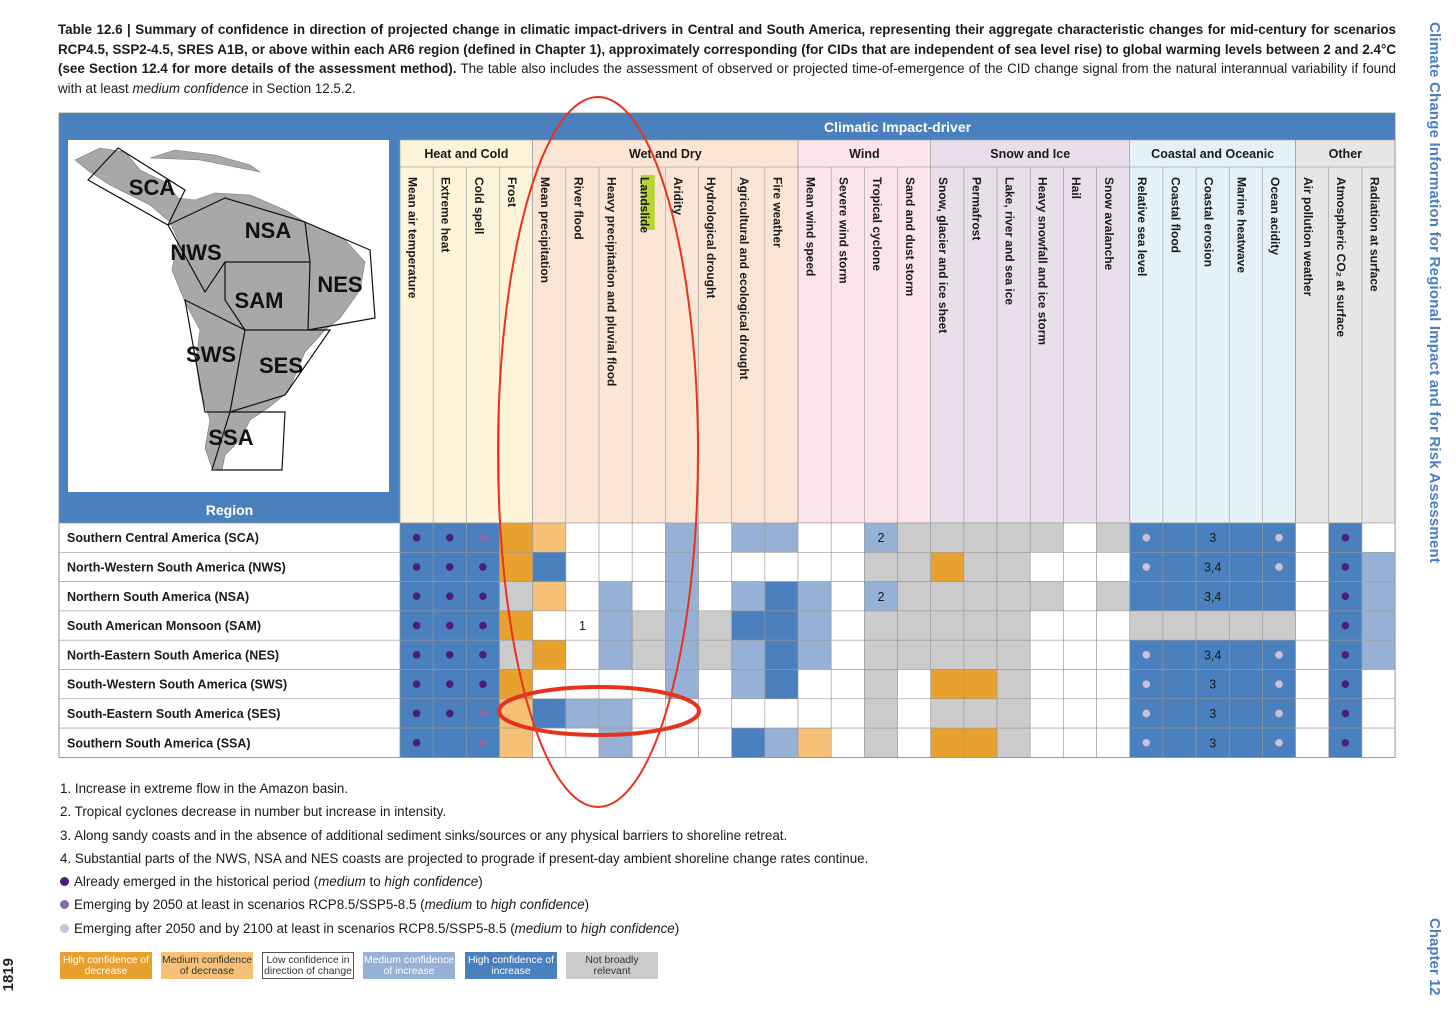 Image resolution: width=1456 pixels, height=1013 pixels. I want to click on legend-high-decrease: High confidence of decrease, so click(106, 965).